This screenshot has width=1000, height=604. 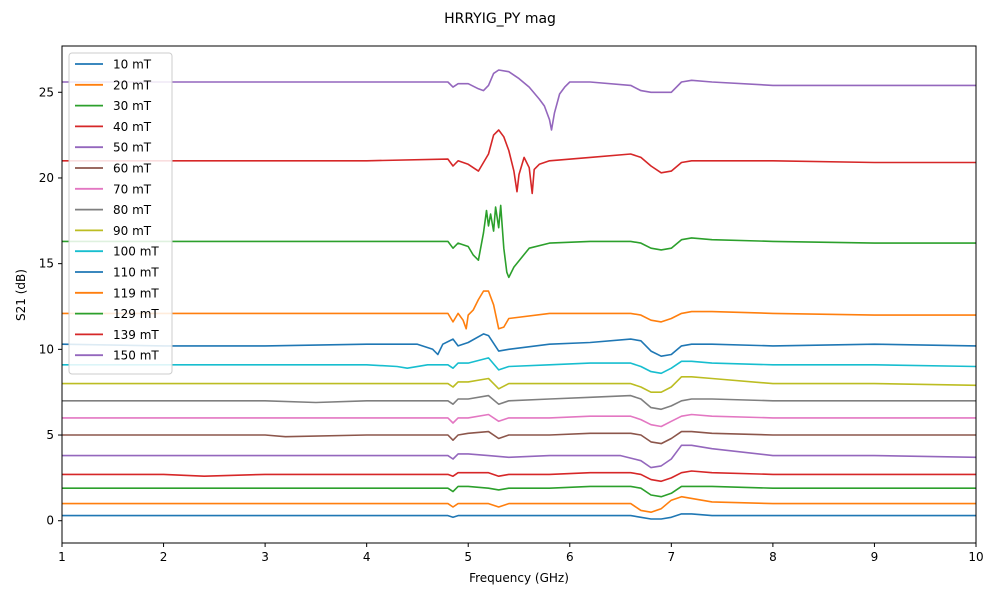 I want to click on legend-label: 100 mT, so click(x=136, y=252).